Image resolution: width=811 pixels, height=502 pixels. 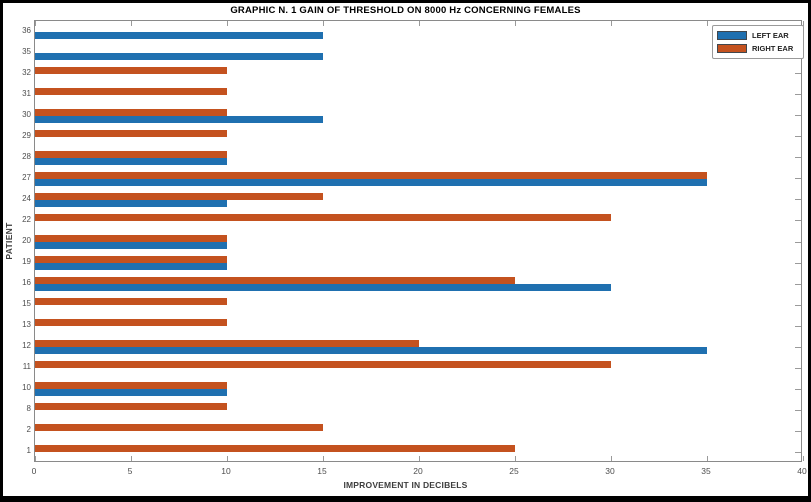 What do you see at coordinates (514, 471) in the screenshot?
I see `xtick-label: 25` at bounding box center [514, 471].